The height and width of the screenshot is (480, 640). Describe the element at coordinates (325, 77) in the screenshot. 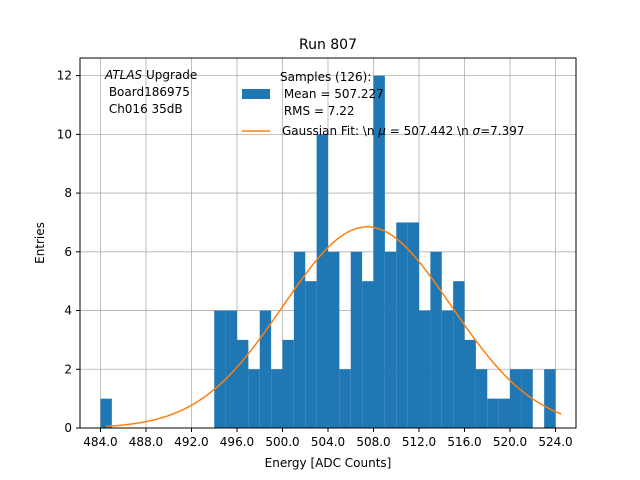

I see `legend-samples-line: Samples (126):` at that location.